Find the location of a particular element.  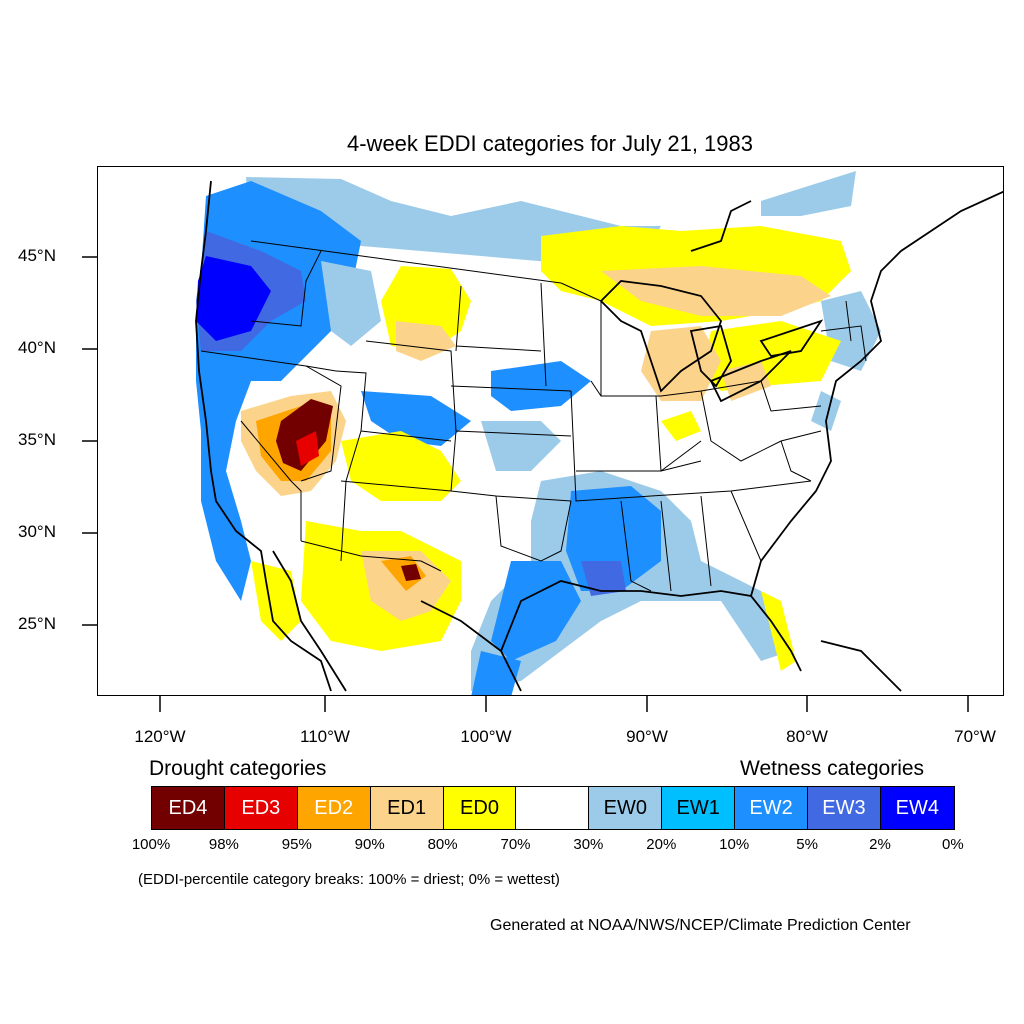

break-label: 98% is located at coordinates (223, 844).